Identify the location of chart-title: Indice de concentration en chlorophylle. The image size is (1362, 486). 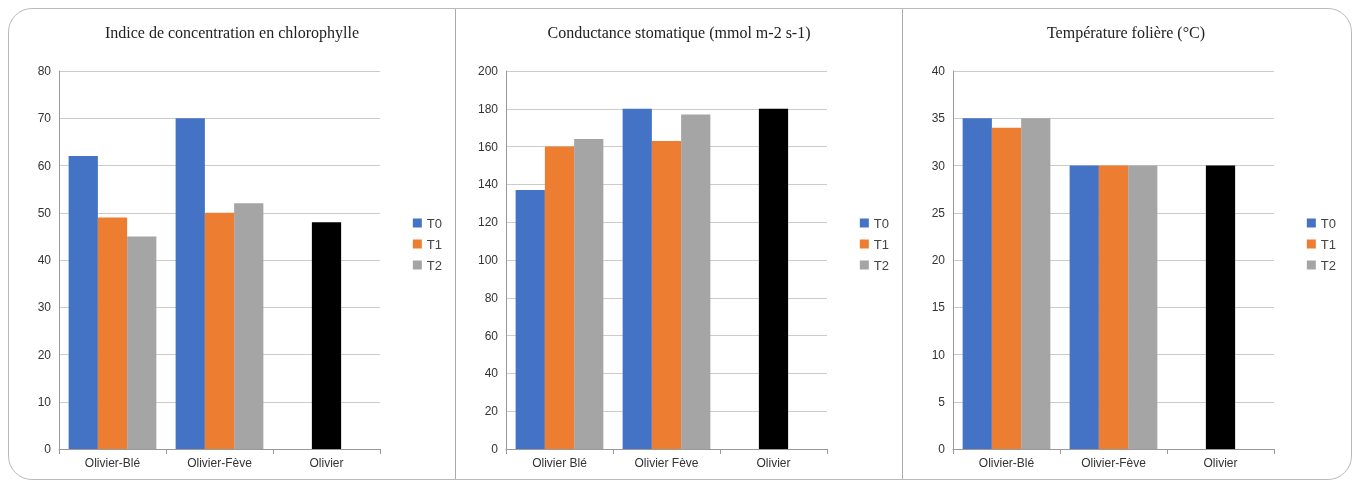
(232, 32).